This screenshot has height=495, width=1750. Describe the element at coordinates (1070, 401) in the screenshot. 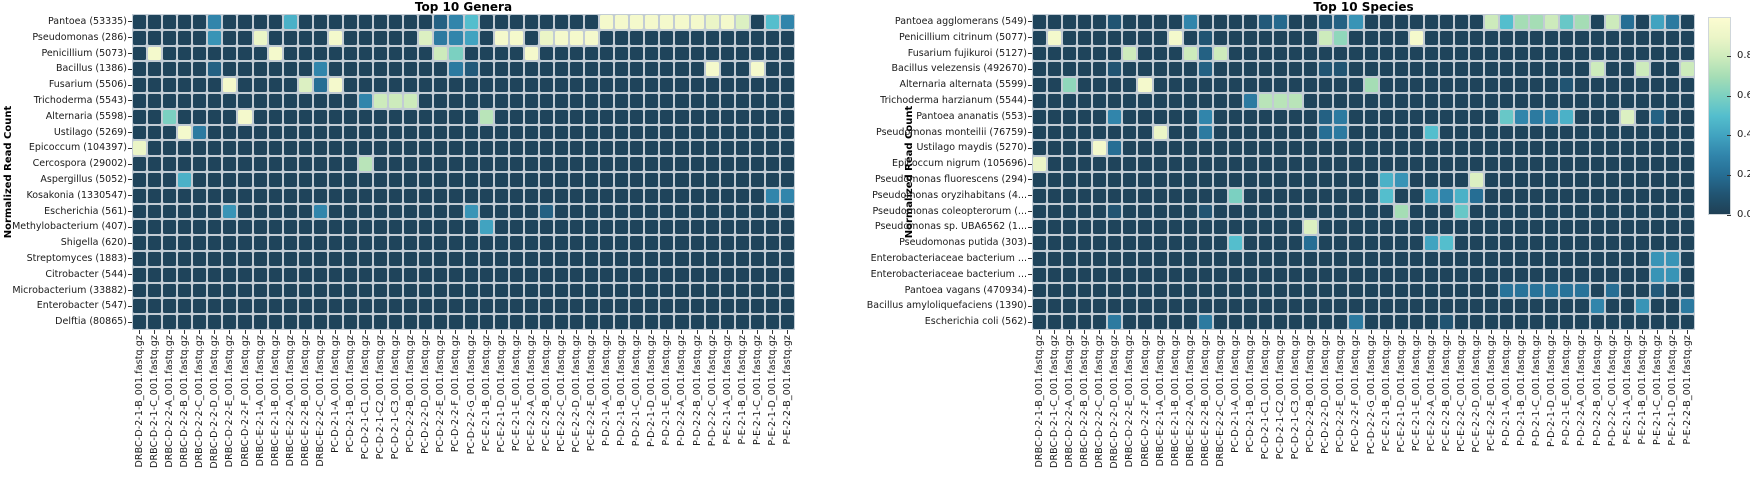

I see `col-label: DRBC-D-2-2-A_001.fastq.gz` at that location.